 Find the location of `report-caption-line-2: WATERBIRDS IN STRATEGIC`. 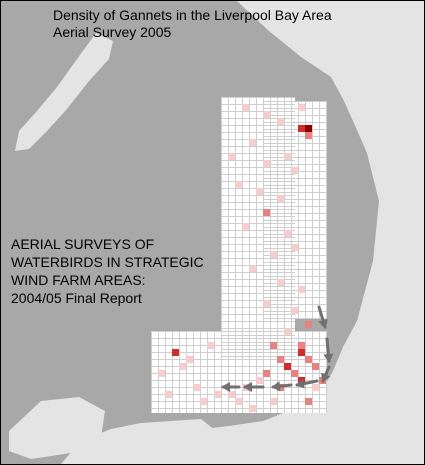

report-caption-line-2: WATERBIRDS IN STRATEGIC is located at coordinates (107, 262).